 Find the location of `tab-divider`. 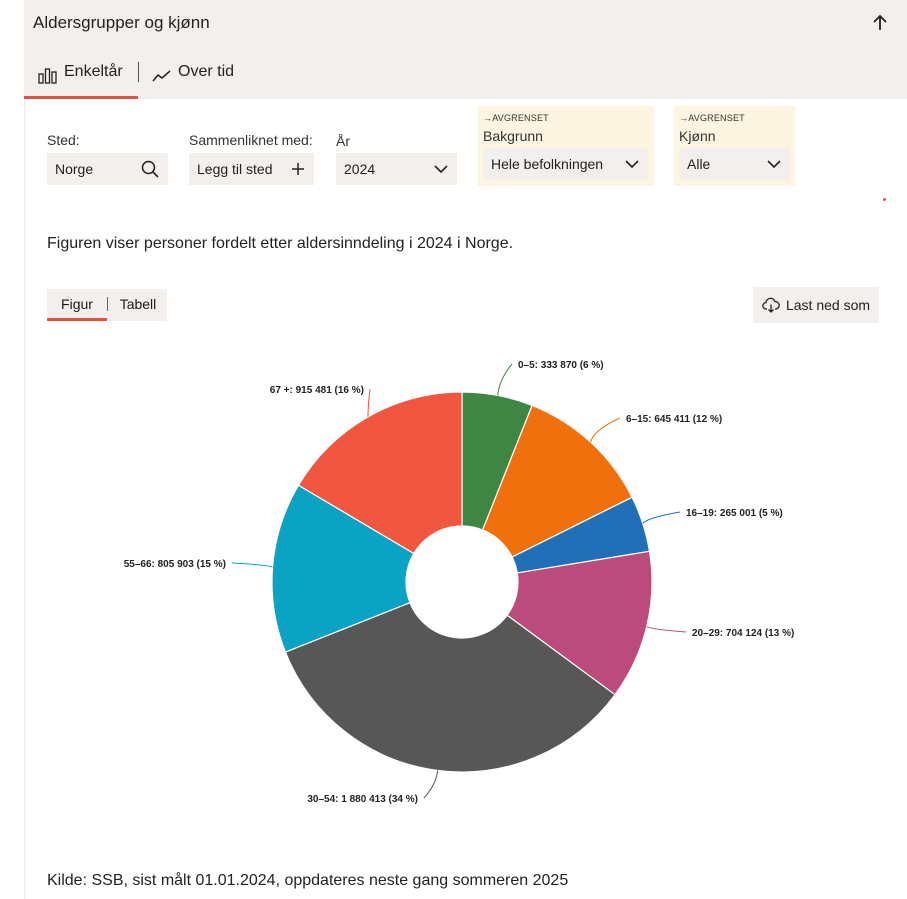

tab-divider is located at coordinates (138, 72).